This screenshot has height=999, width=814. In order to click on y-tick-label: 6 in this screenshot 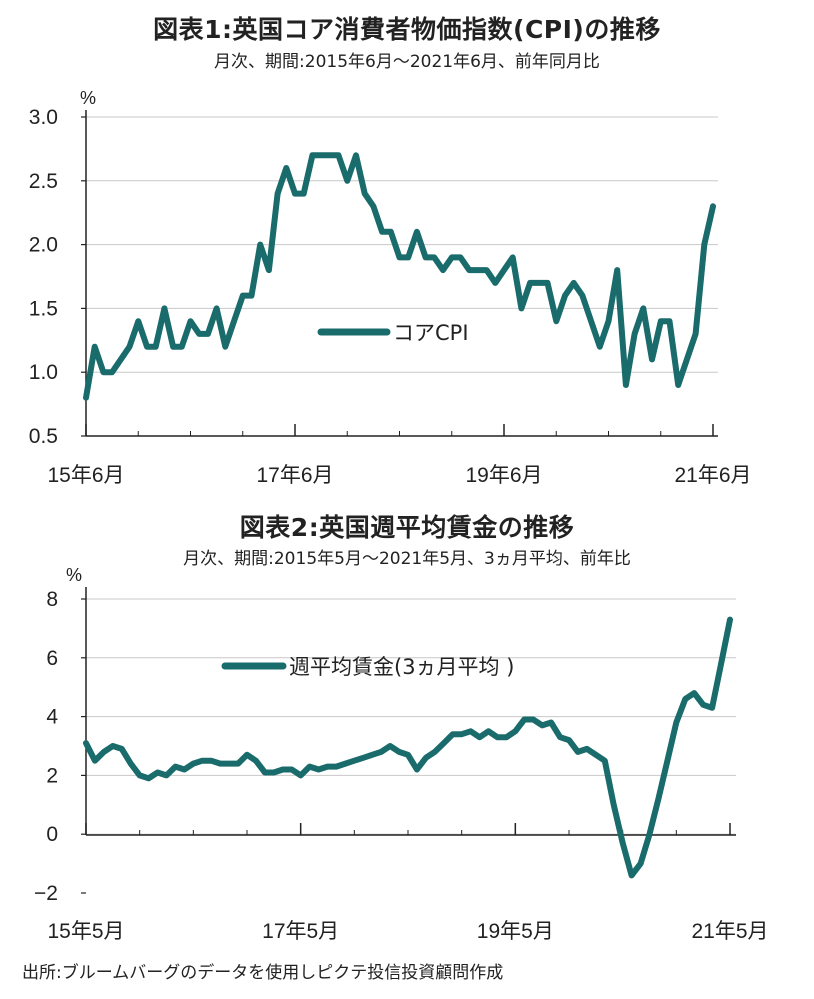, I will do `click(52, 658)`.